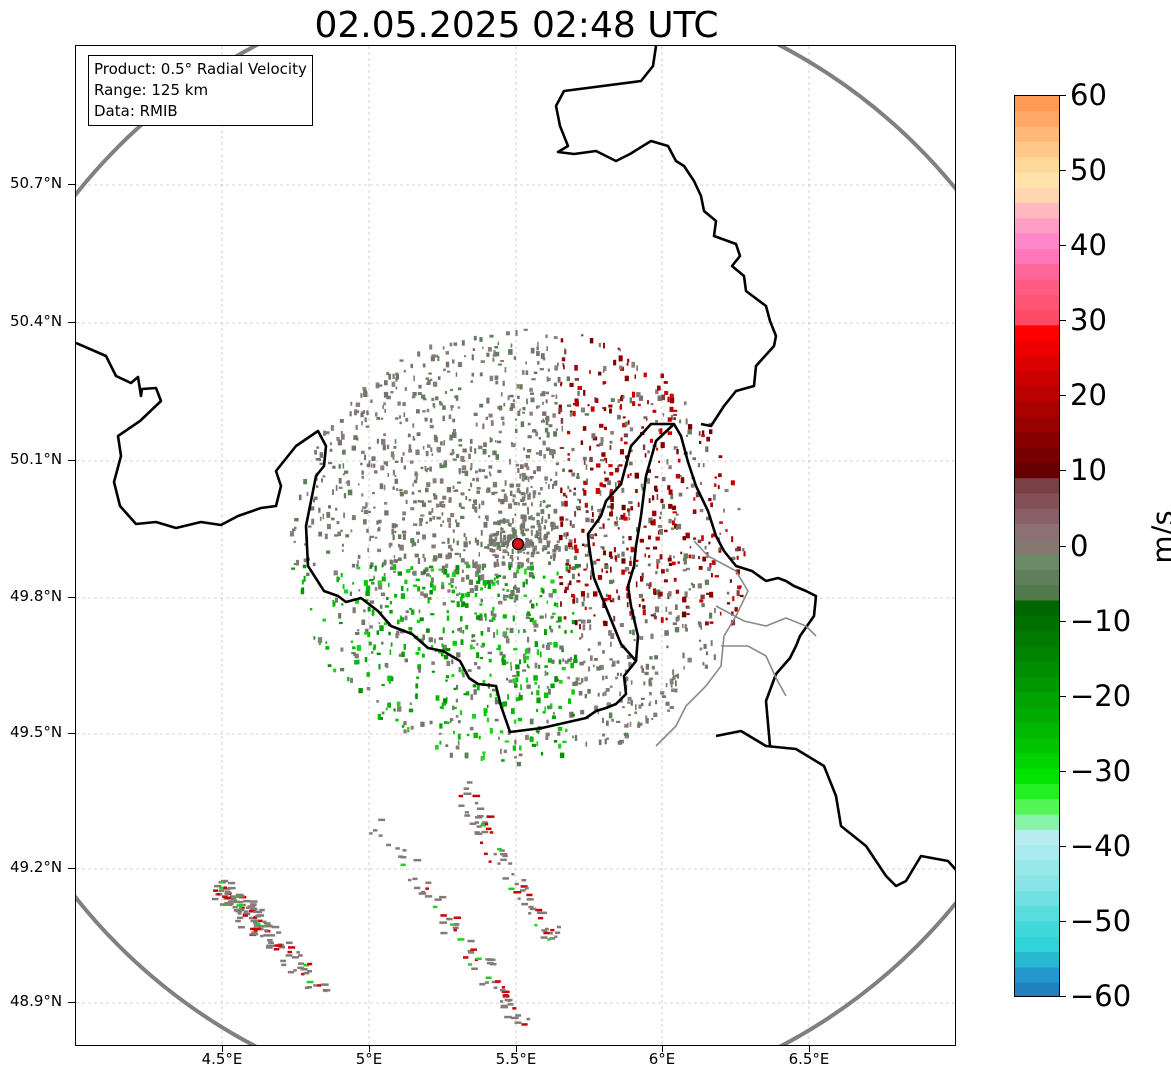 The image size is (1171, 1081). I want to click on radar-site-marker, so click(518, 544).